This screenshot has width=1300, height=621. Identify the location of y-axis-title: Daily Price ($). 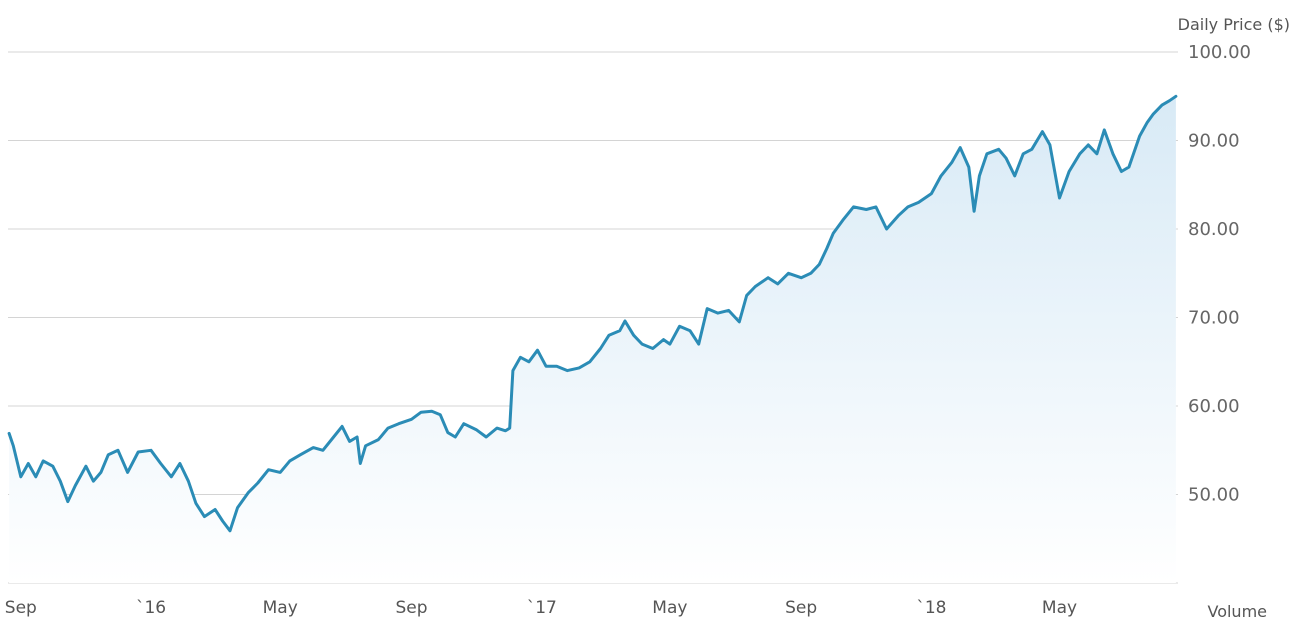
(1234, 24).